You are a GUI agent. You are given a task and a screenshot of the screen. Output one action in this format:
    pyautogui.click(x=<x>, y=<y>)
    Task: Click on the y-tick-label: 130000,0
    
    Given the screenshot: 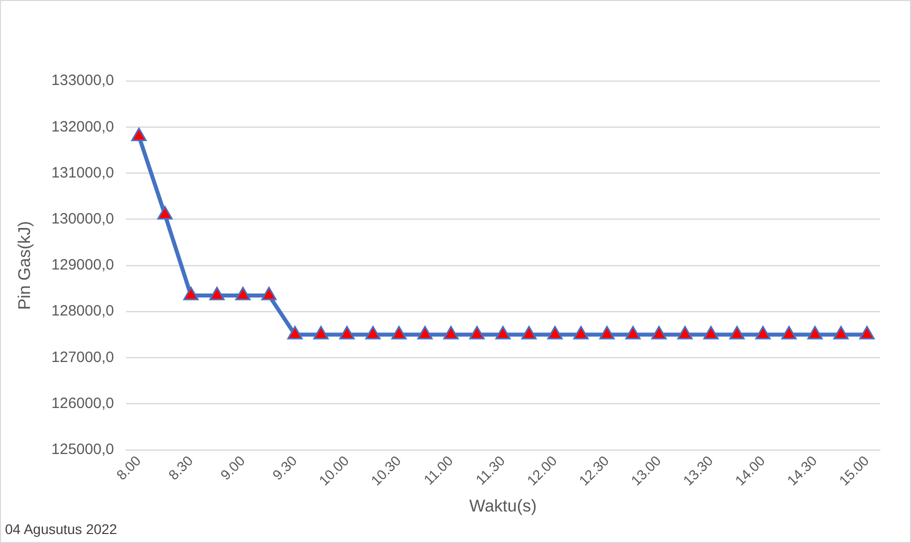 What is the action you would take?
    pyautogui.click(x=82, y=219)
    